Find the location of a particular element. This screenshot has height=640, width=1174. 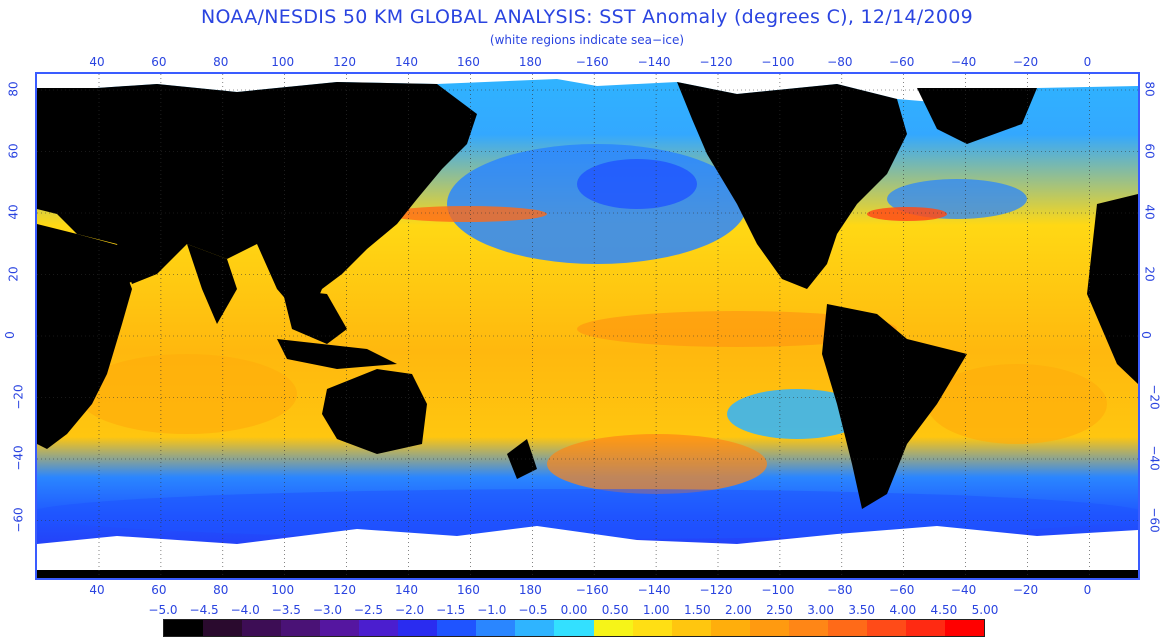

southeast-asia is located at coordinates (314, 316).